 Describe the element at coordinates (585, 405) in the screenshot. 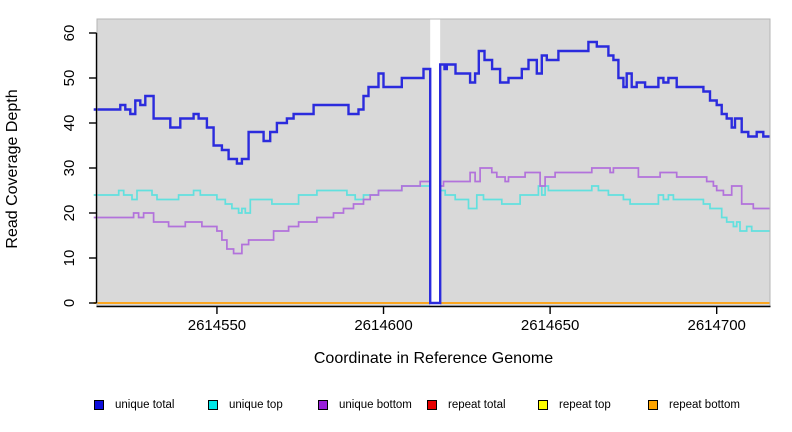

I see `legend-label: repeat top` at that location.